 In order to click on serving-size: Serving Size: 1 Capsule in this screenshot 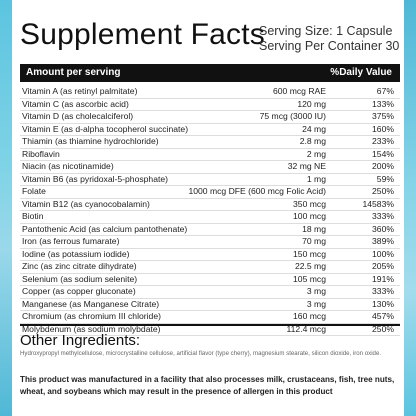, I will do `click(326, 31)`.